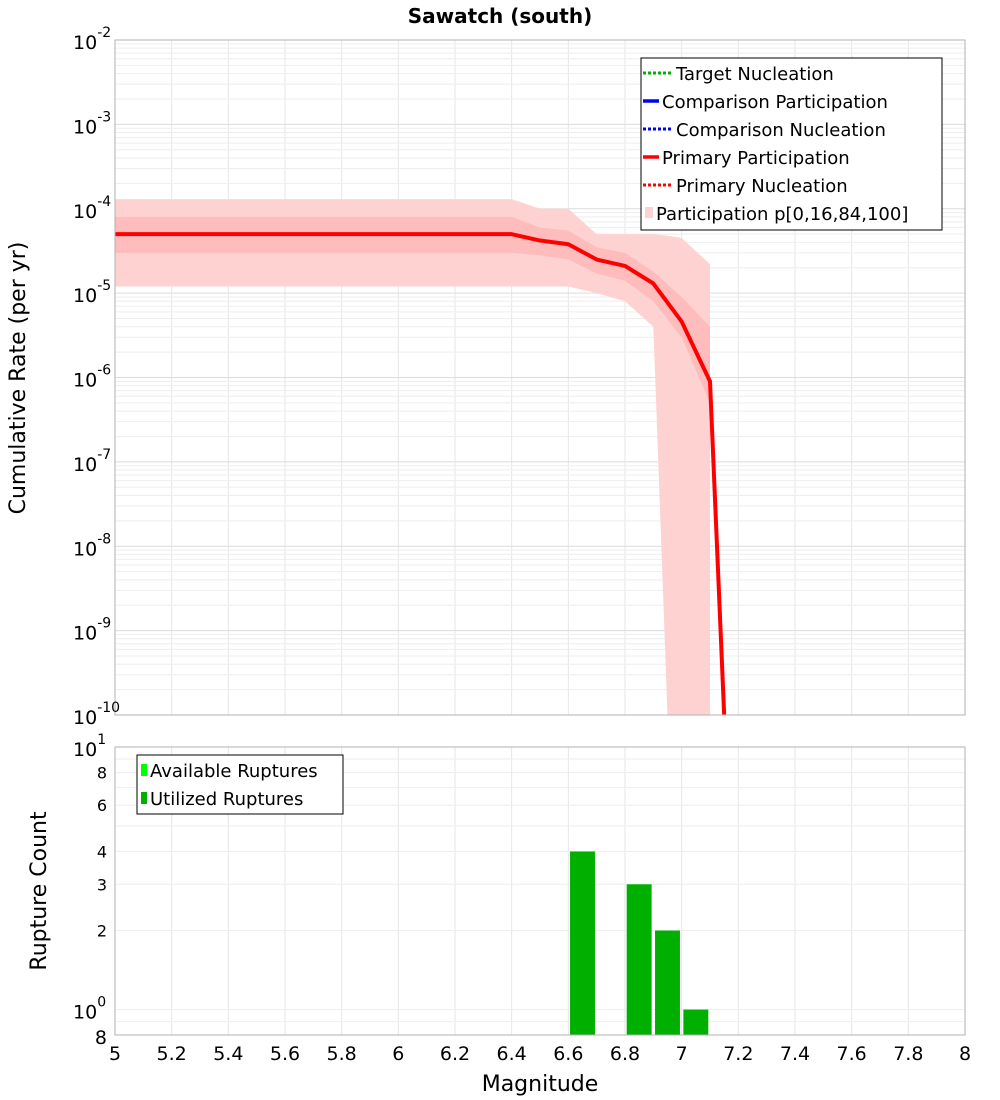 This screenshot has width=1000, height=1100. I want to click on bottom-y-tick-label: 2, so click(102, 931).